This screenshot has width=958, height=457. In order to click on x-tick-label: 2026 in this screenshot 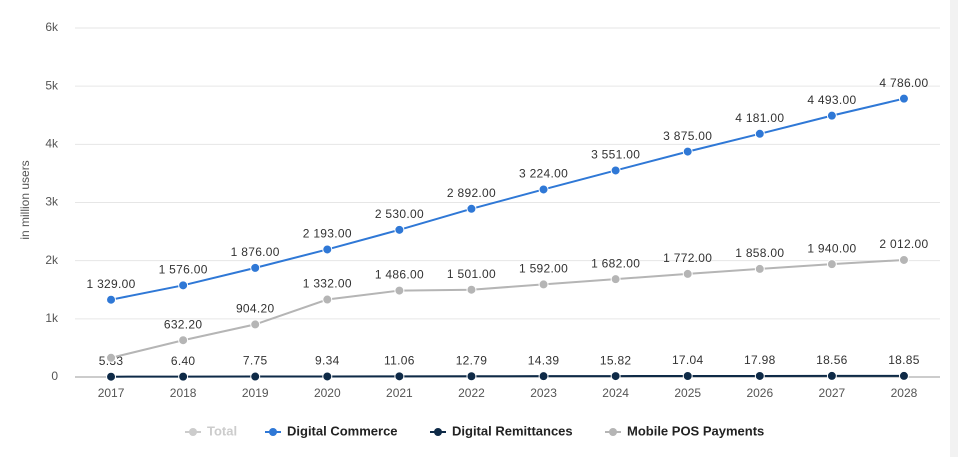, I will do `click(759, 393)`.